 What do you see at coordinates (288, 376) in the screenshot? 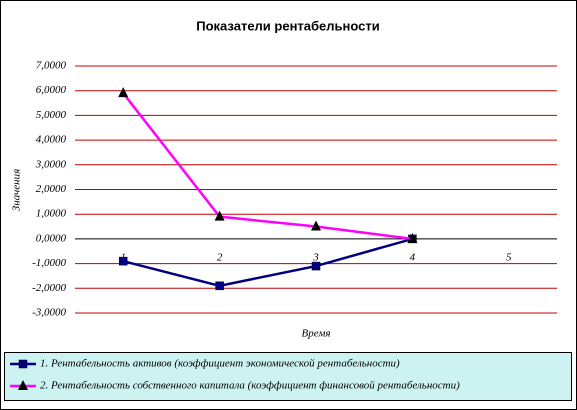
I see `legend` at bounding box center [288, 376].